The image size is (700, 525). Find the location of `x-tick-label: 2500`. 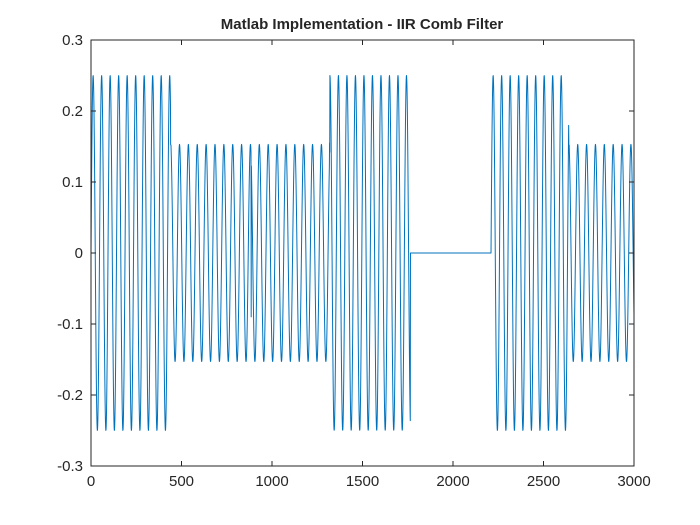

x-tick-label: 2500 is located at coordinates (543, 481).